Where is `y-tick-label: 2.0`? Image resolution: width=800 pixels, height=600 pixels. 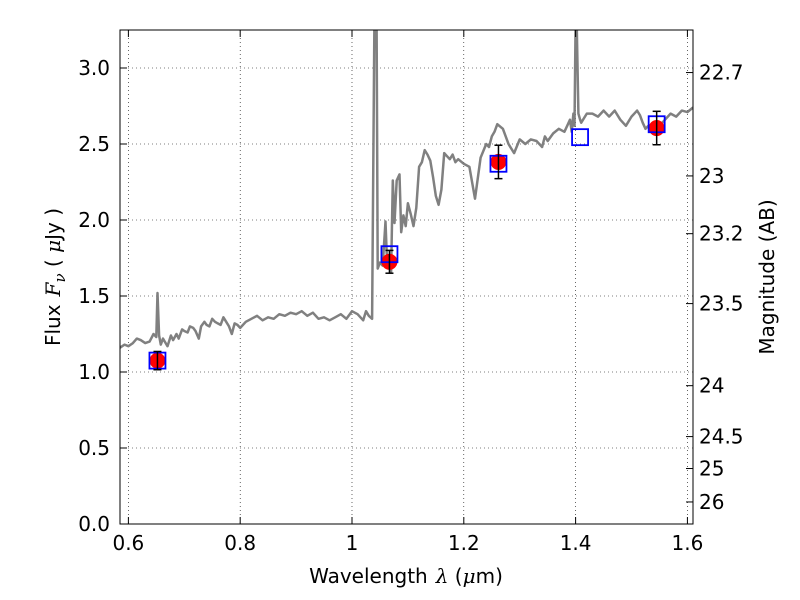 y-tick-label: 2.0 is located at coordinates (94, 220).